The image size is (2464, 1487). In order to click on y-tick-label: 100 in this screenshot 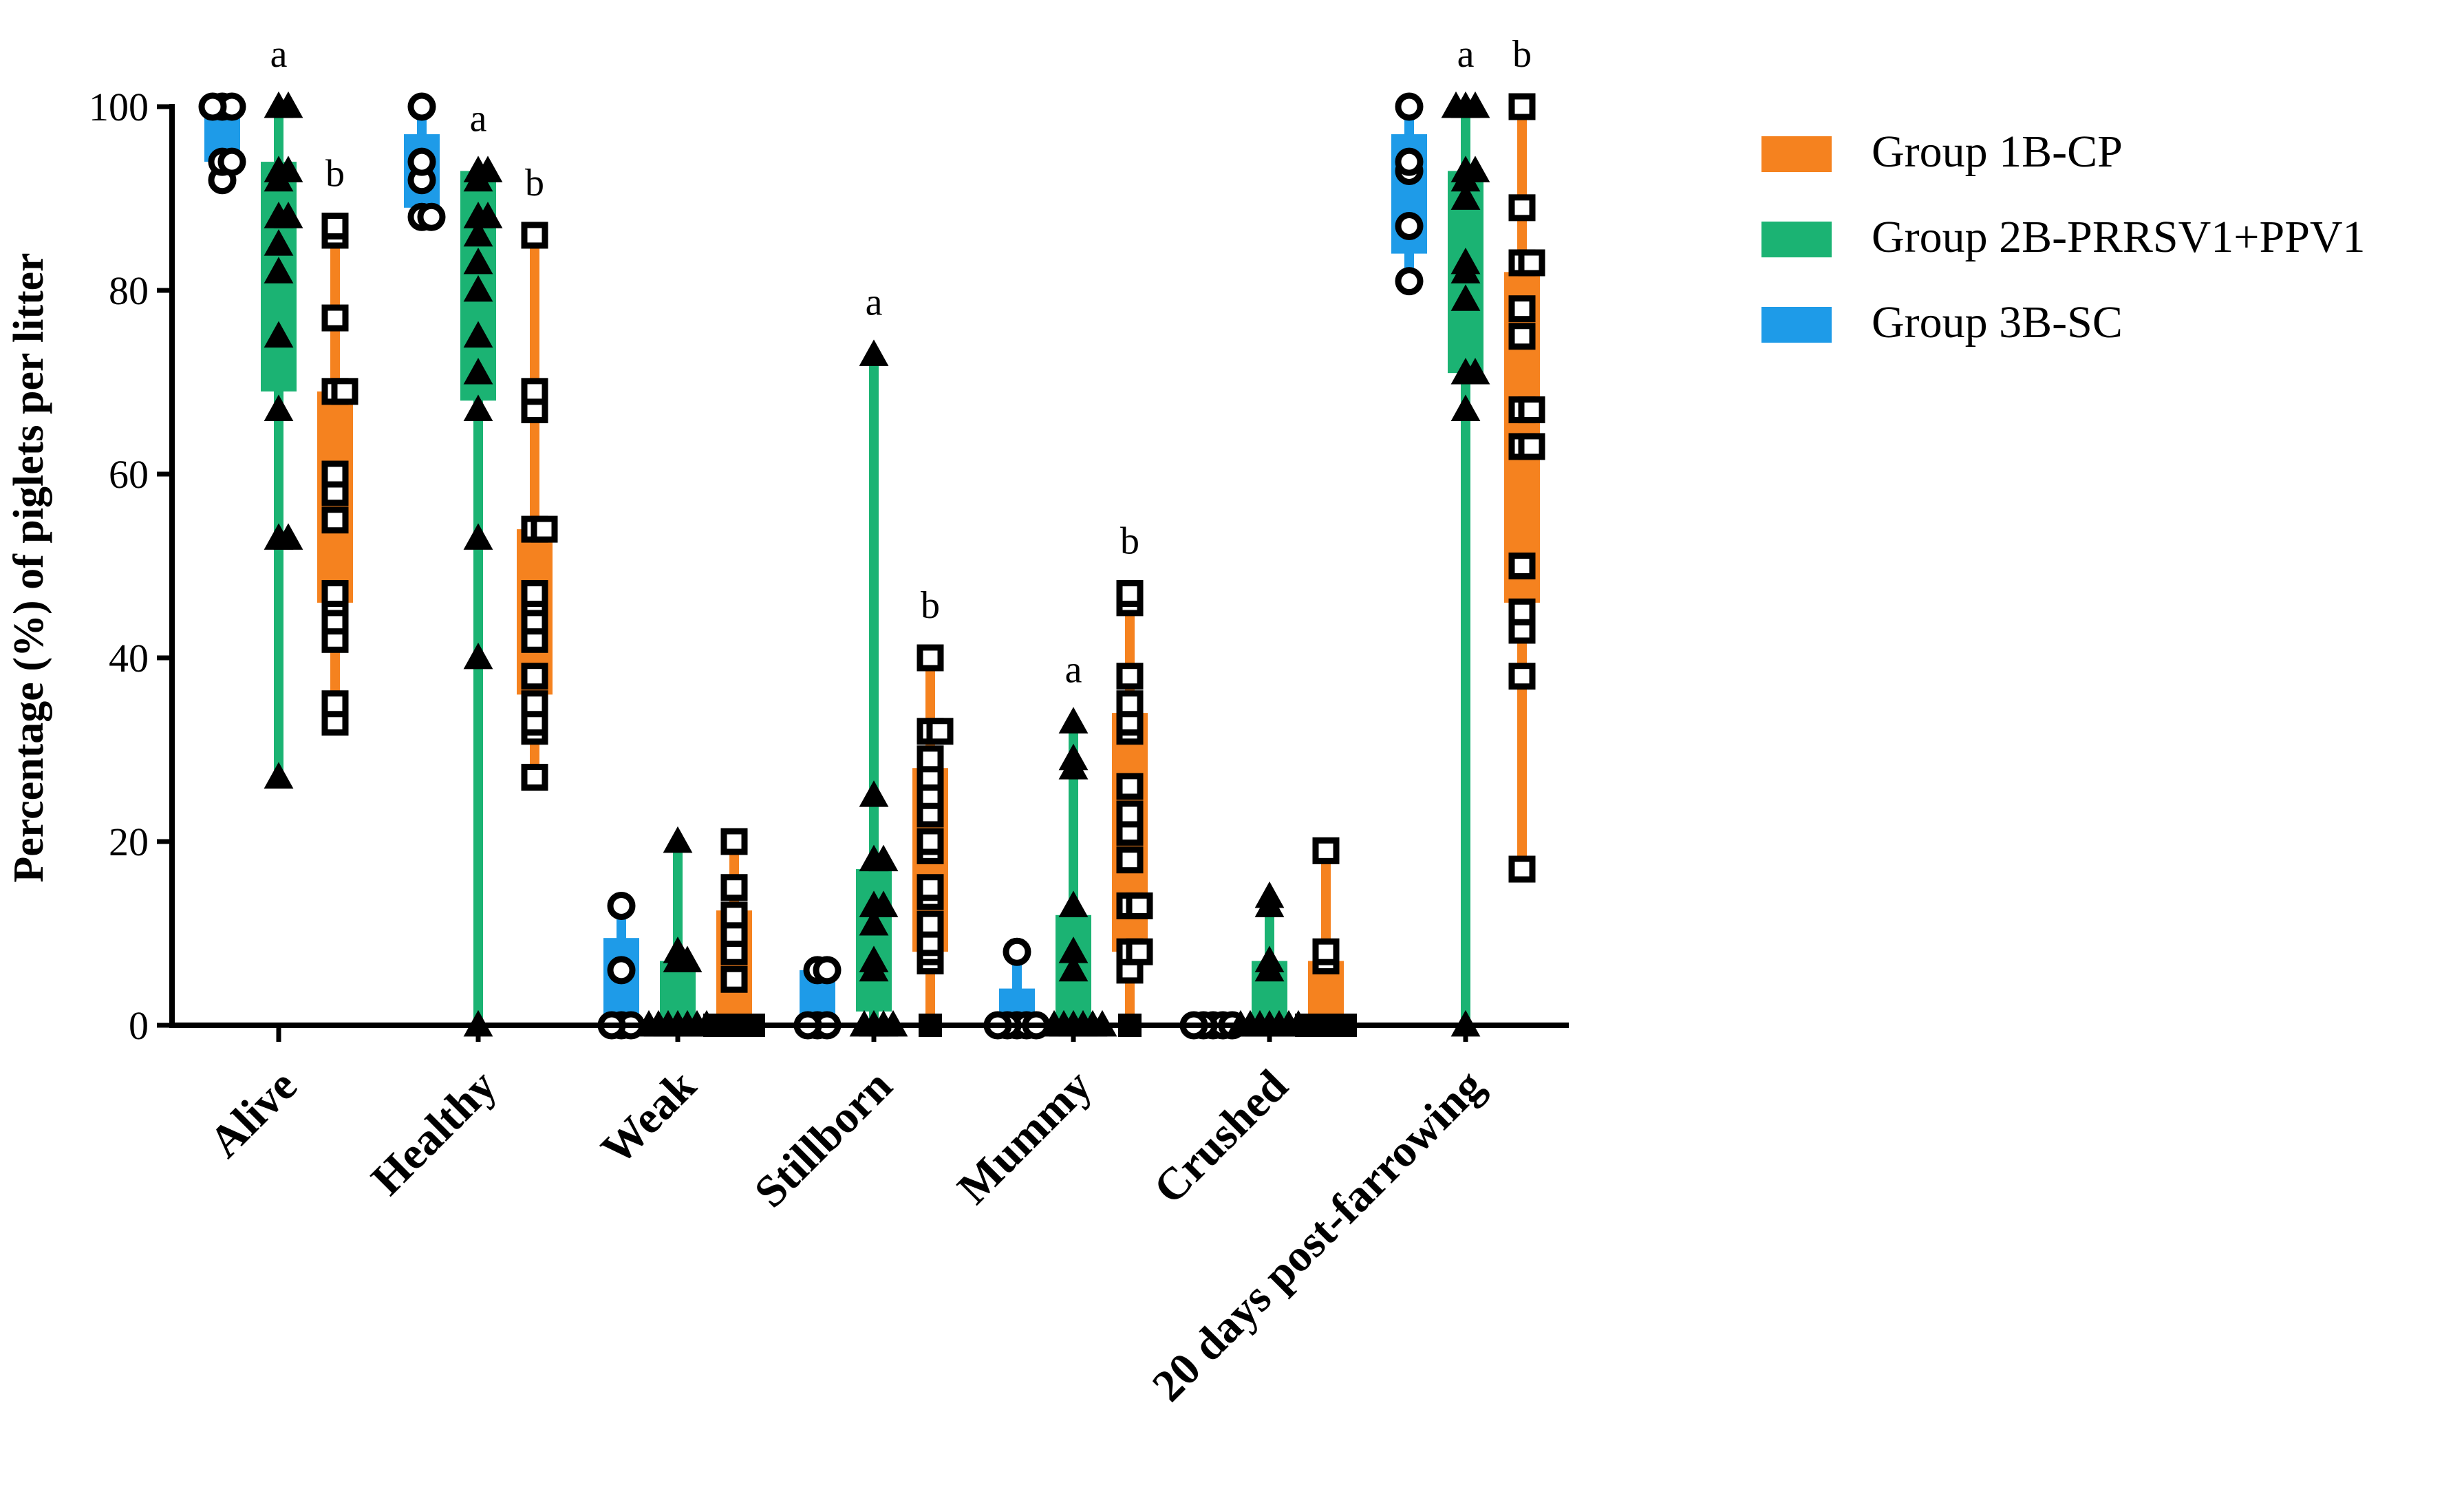, I will do `click(119, 107)`.